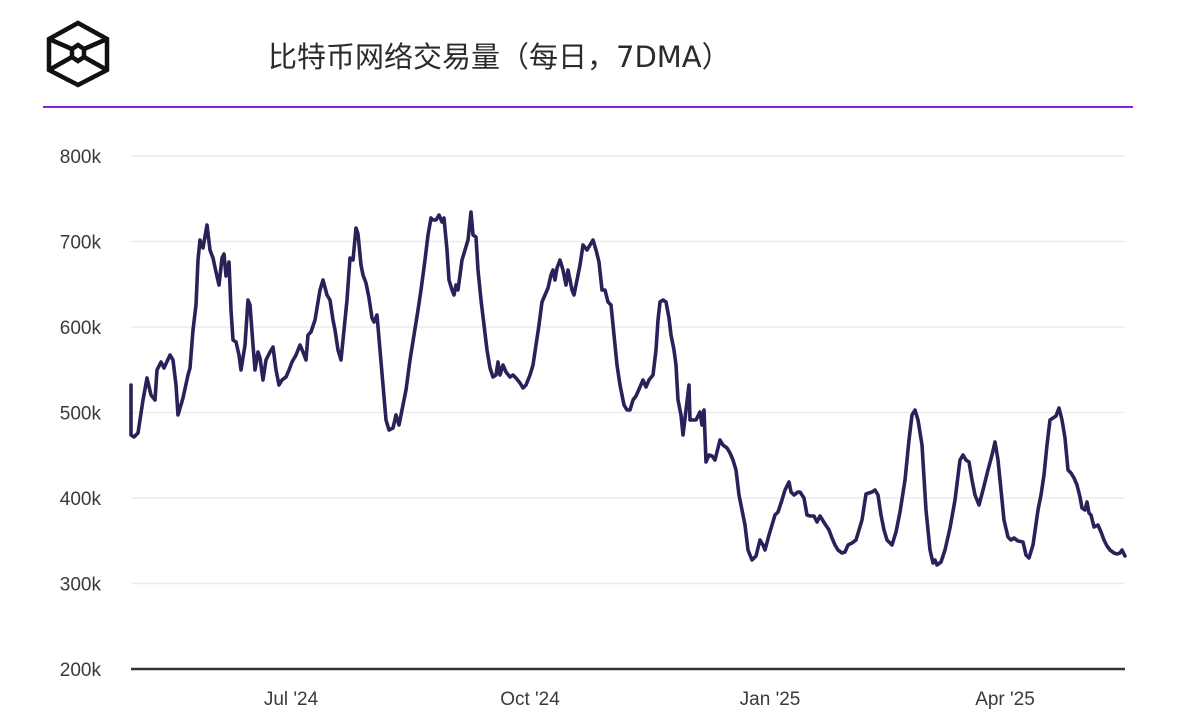  What do you see at coordinates (770, 699) in the screenshot?
I see `x-tick-label: Jan '25` at bounding box center [770, 699].